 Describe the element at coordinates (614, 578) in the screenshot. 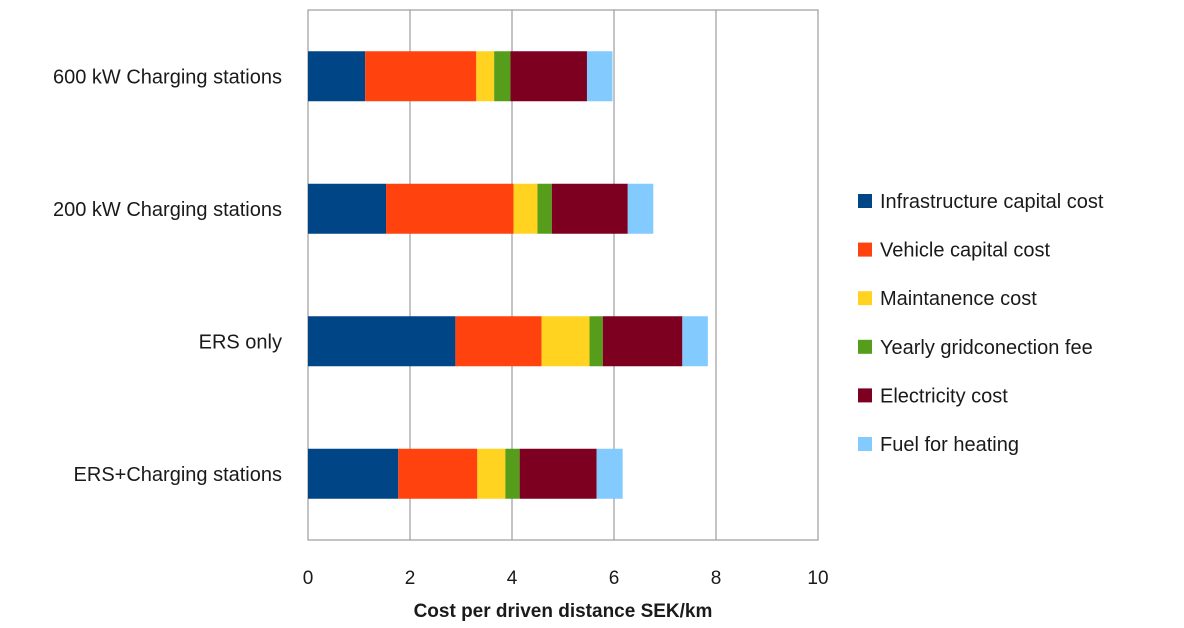

I see `x-tick-label: 6` at that location.